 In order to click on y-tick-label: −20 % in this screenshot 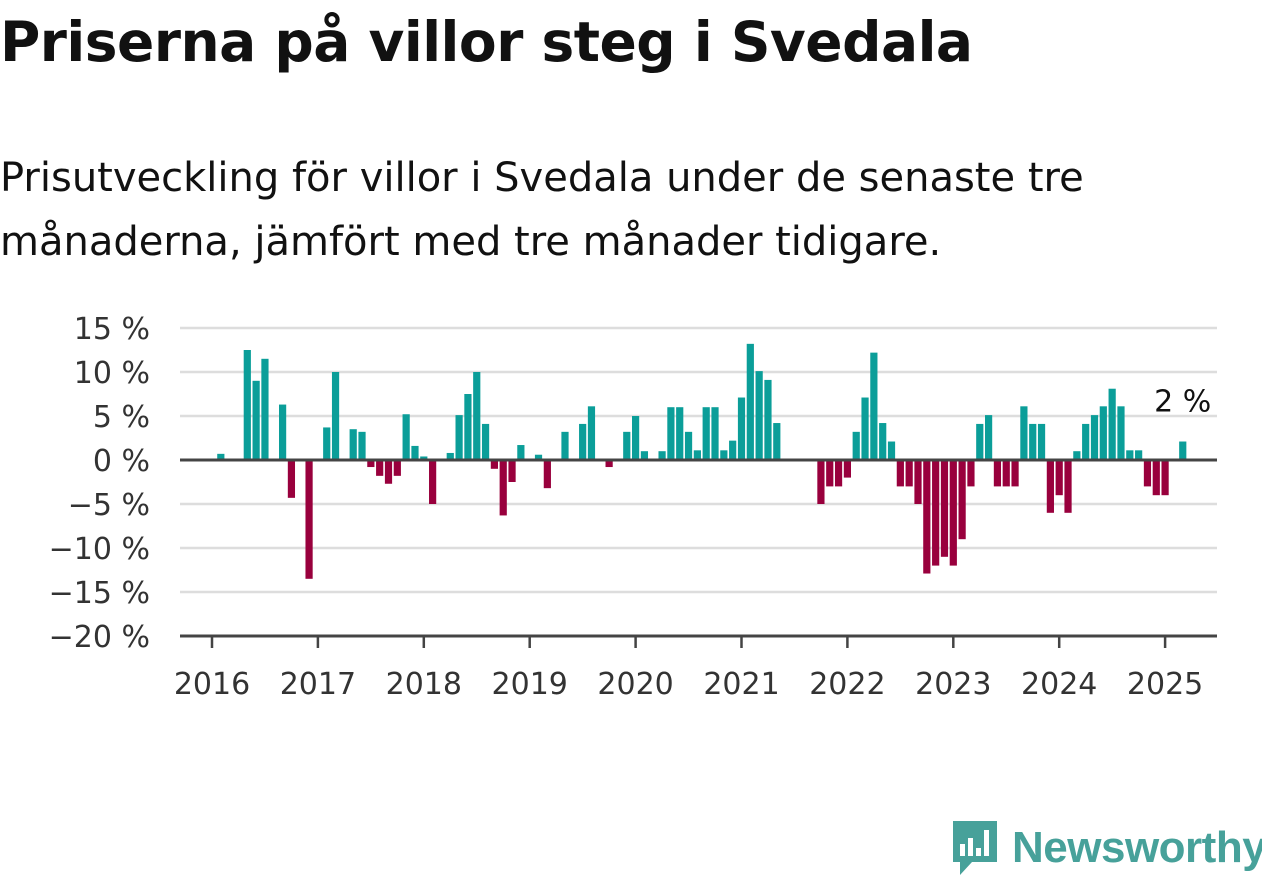, I will do `click(99, 637)`.